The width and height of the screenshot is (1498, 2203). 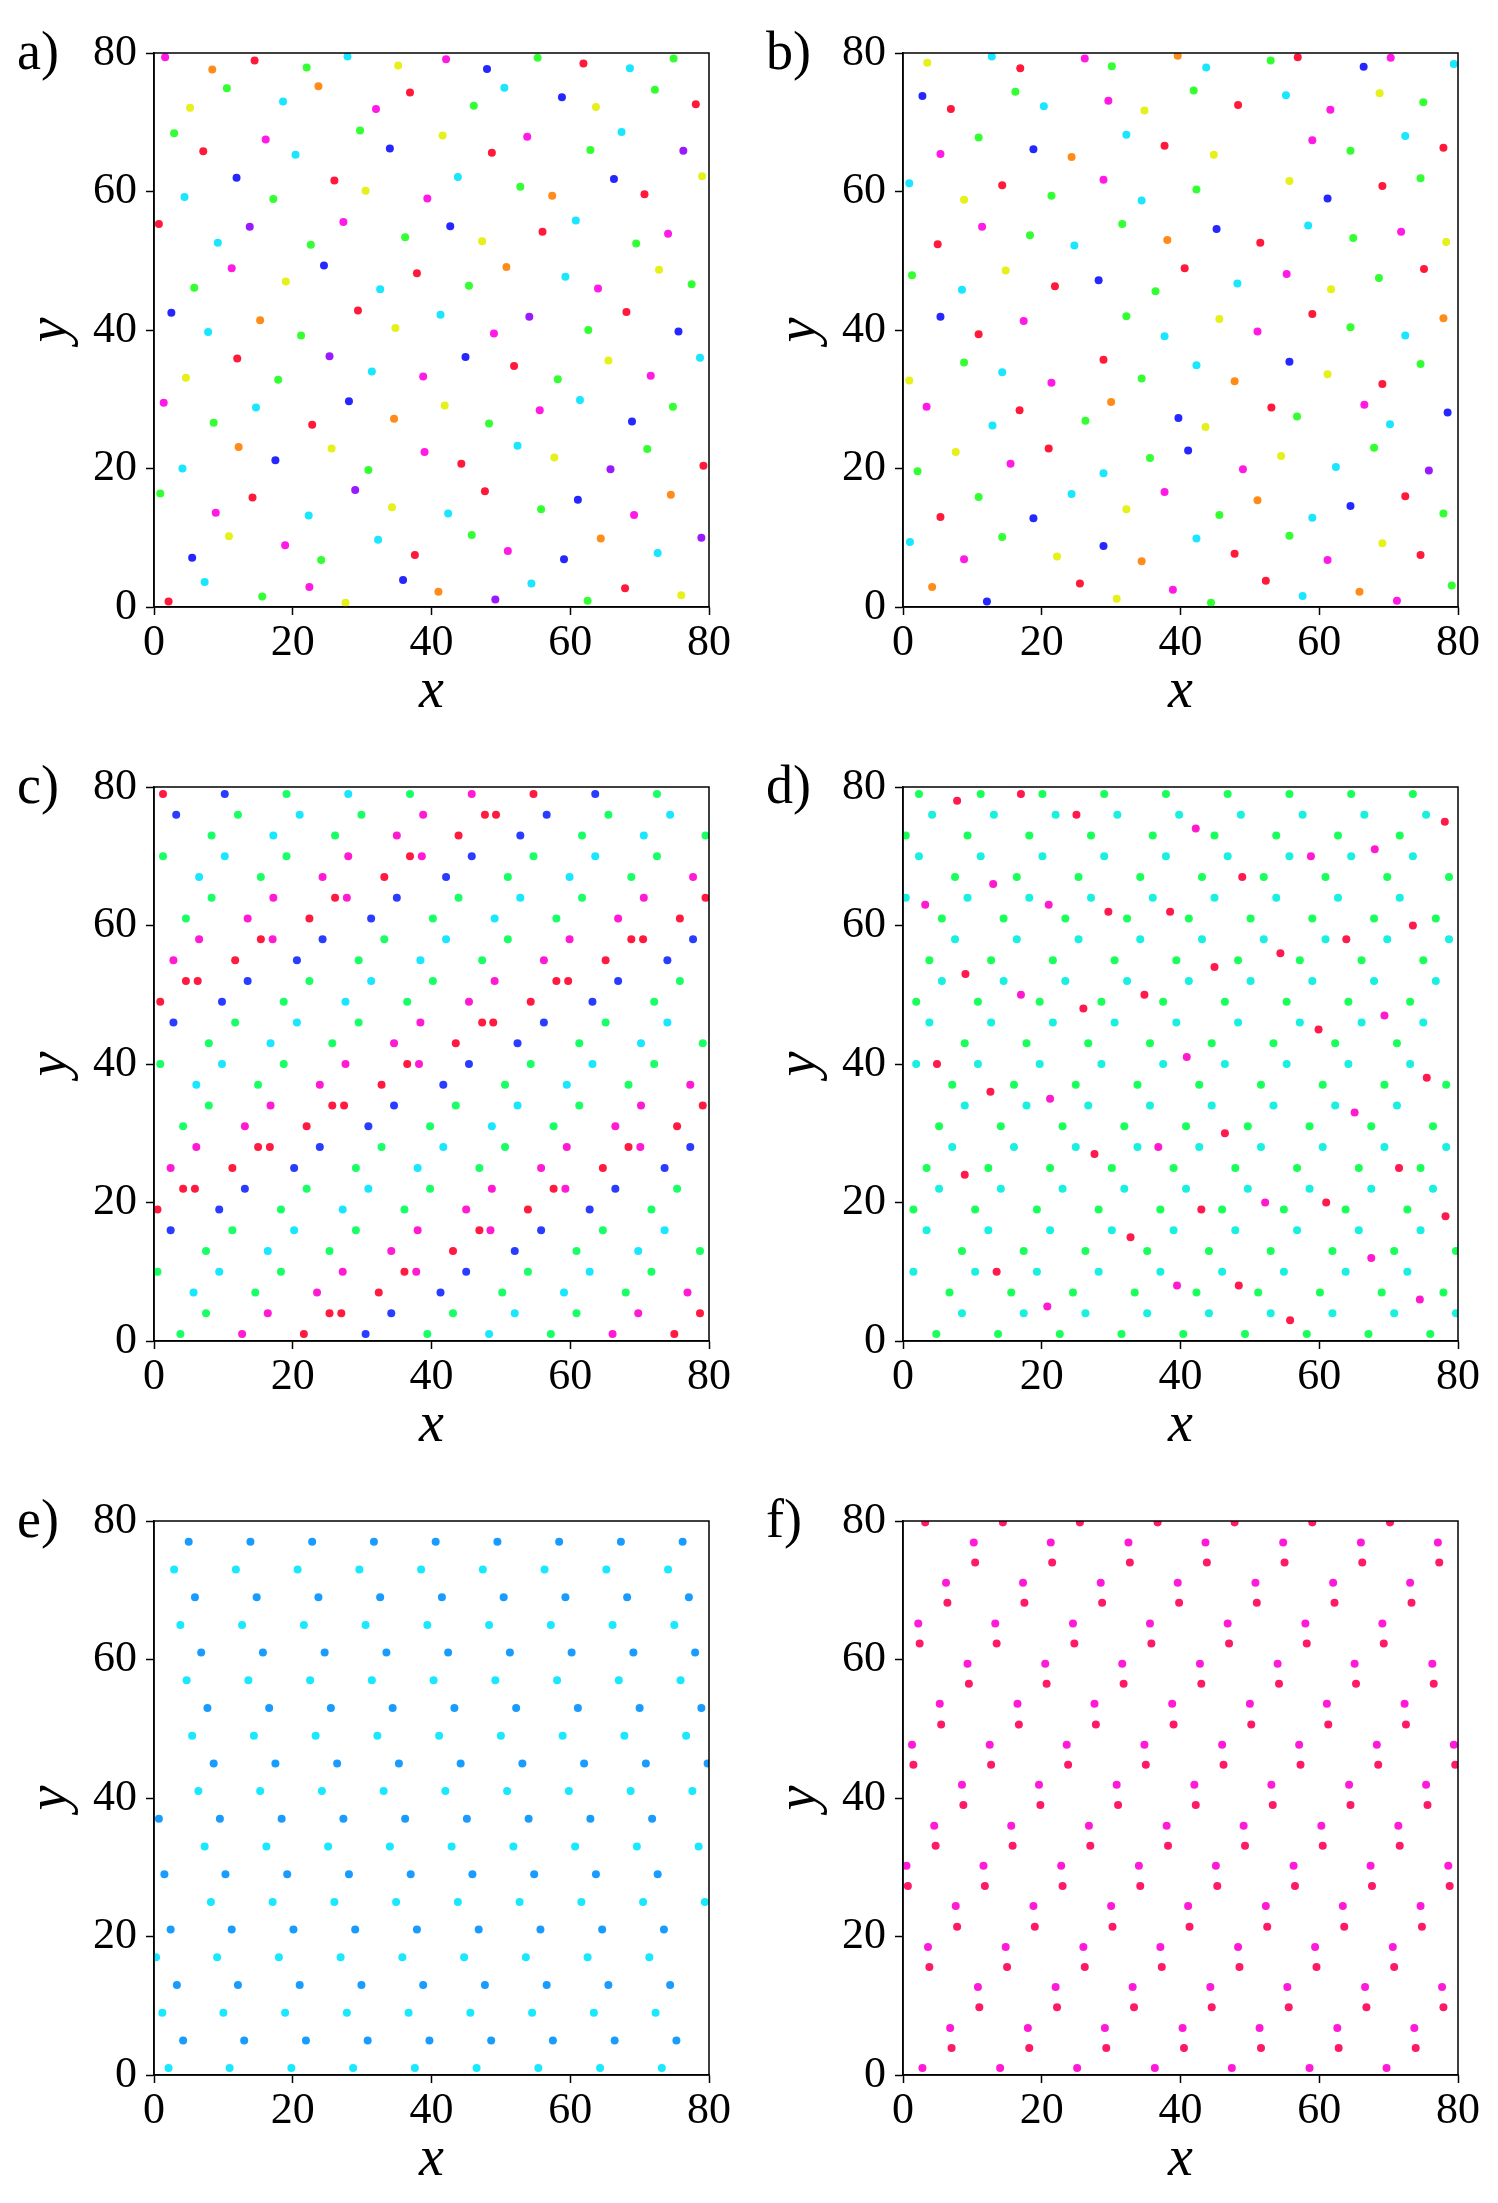 What do you see at coordinates (38, 1519) in the screenshot?
I see `chart-title: e)` at bounding box center [38, 1519].